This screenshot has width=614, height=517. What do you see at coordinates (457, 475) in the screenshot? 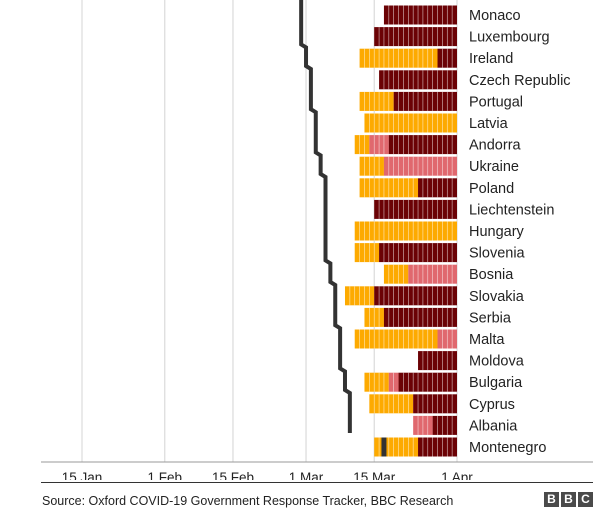
I see `x-tick-label: 1 Apr` at bounding box center [457, 475].